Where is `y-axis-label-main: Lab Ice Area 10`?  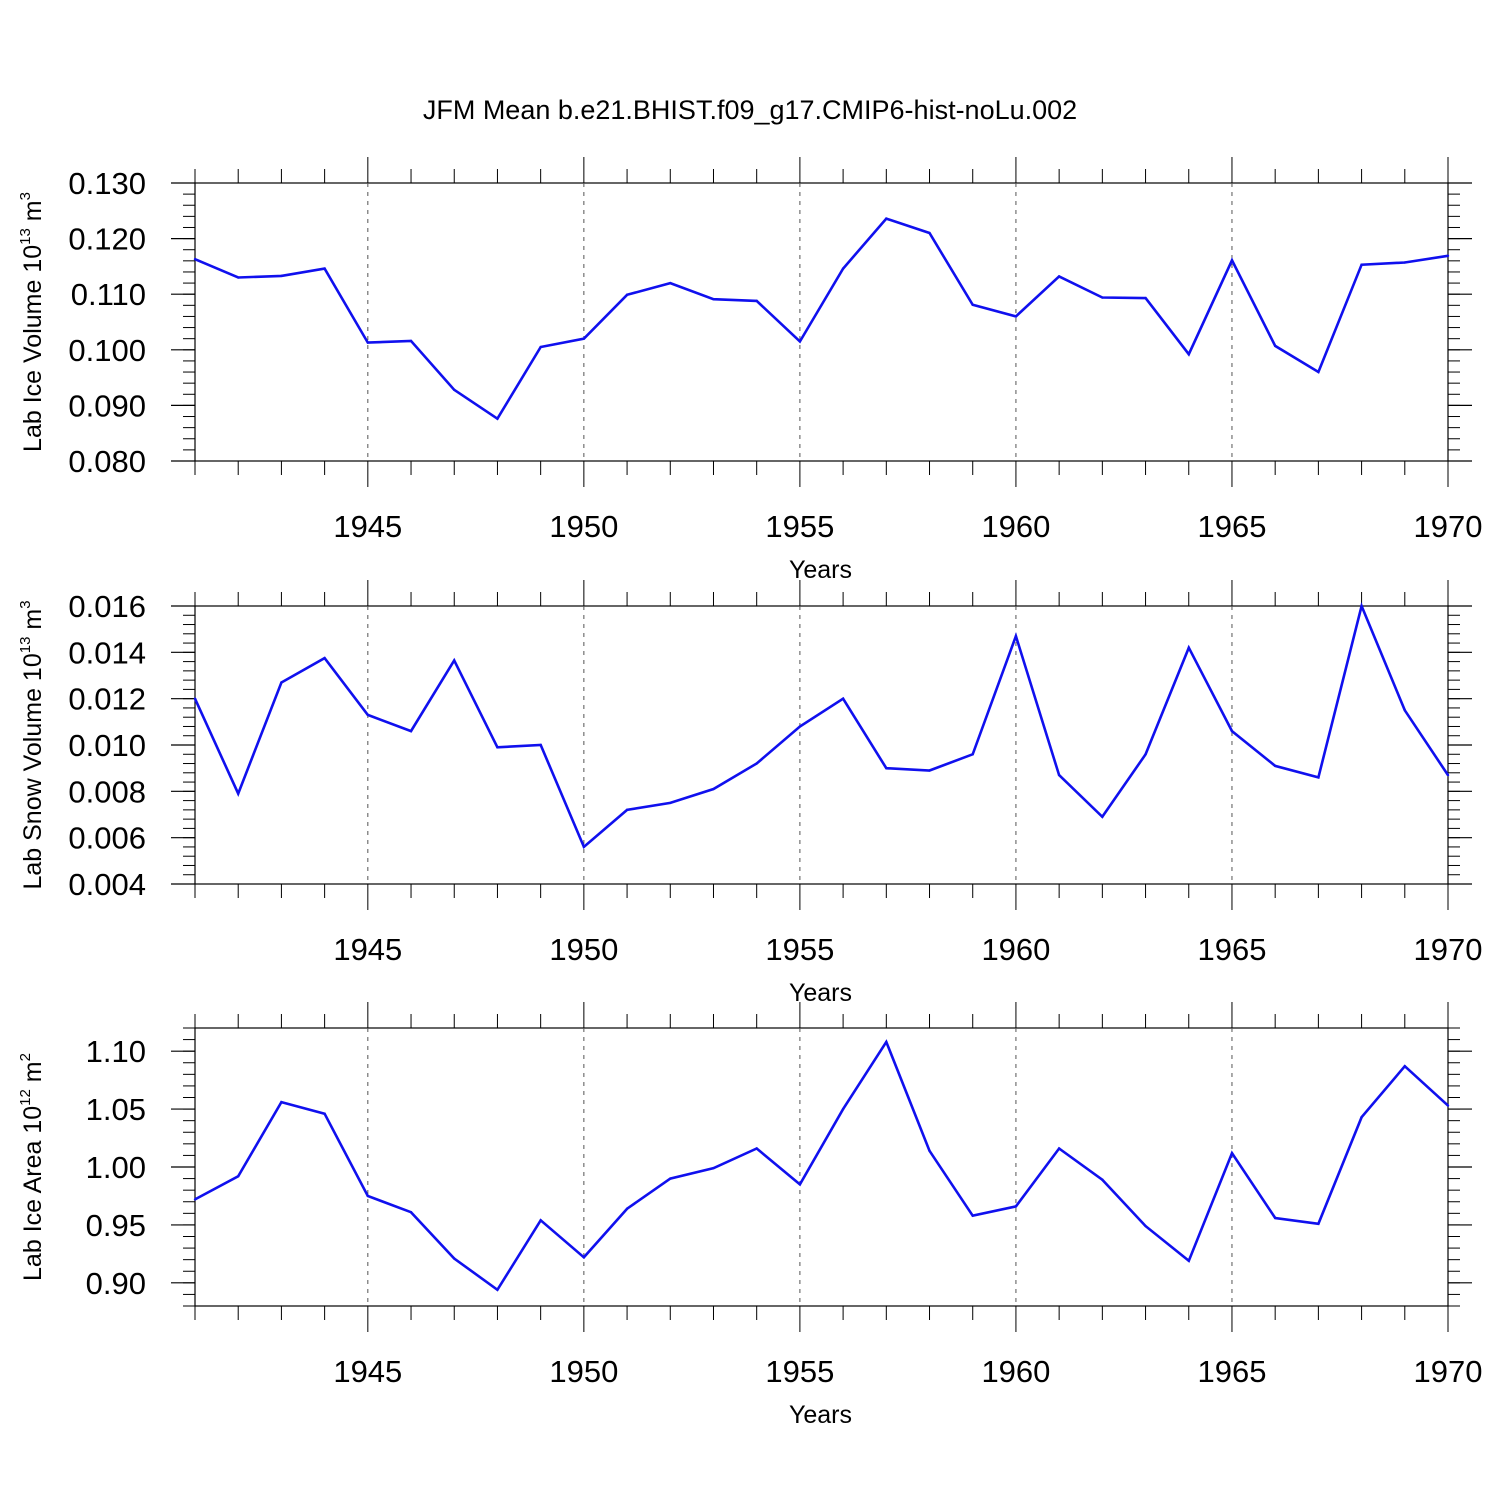
y-axis-label-main: Lab Ice Area 10 is located at coordinates (33, 1193).